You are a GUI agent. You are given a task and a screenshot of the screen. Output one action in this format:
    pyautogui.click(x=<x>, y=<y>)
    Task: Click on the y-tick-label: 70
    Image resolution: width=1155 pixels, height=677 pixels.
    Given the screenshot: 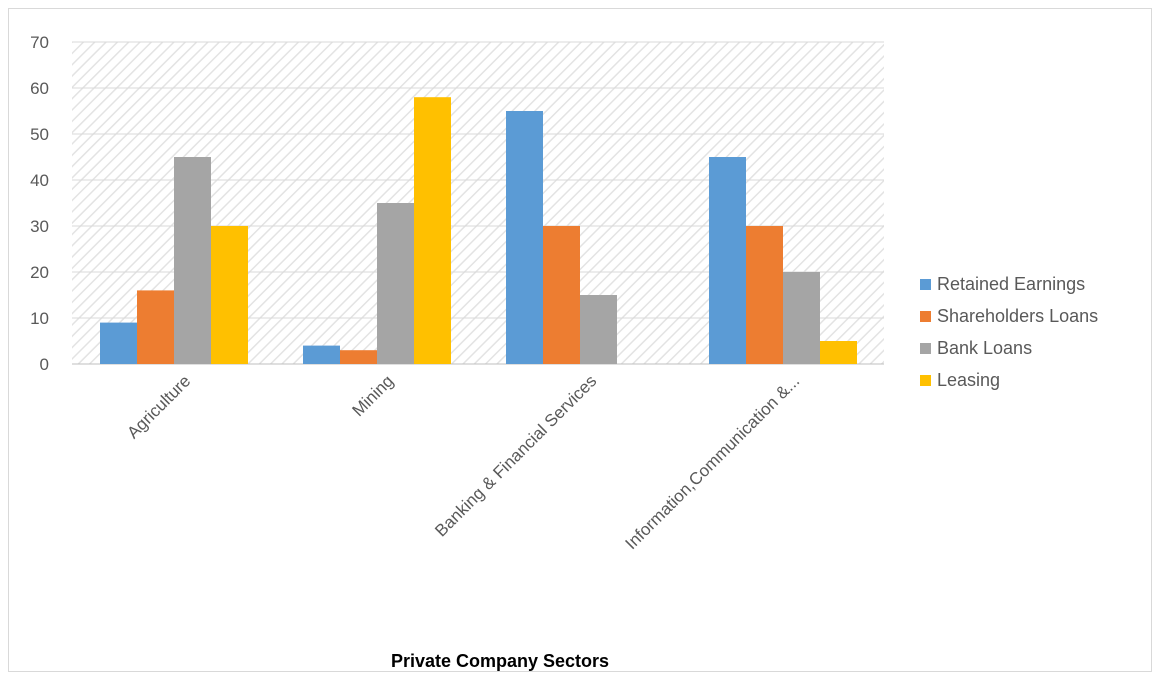 What is the action you would take?
    pyautogui.click(x=39, y=42)
    